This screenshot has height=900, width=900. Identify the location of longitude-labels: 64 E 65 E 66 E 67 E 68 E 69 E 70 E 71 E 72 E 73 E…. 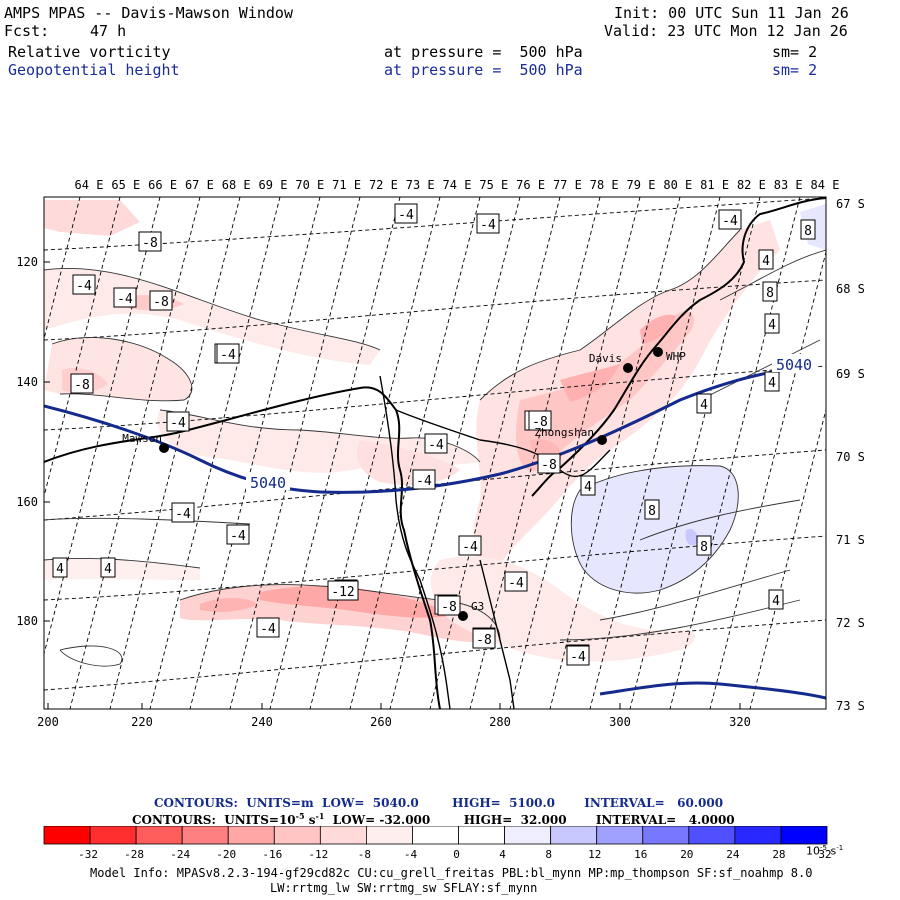
(457, 185).